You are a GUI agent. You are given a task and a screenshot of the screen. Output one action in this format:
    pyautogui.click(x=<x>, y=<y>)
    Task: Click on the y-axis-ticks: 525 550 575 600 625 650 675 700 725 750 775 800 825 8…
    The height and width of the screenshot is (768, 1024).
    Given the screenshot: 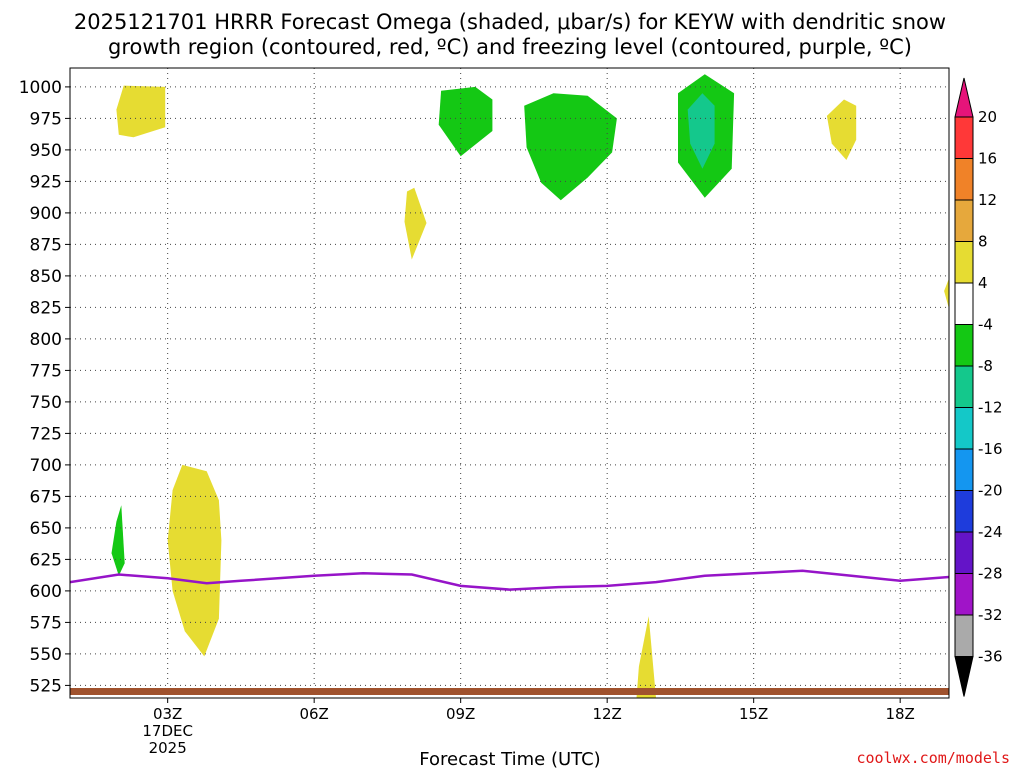 What is the action you would take?
    pyautogui.click(x=44, y=387)
    